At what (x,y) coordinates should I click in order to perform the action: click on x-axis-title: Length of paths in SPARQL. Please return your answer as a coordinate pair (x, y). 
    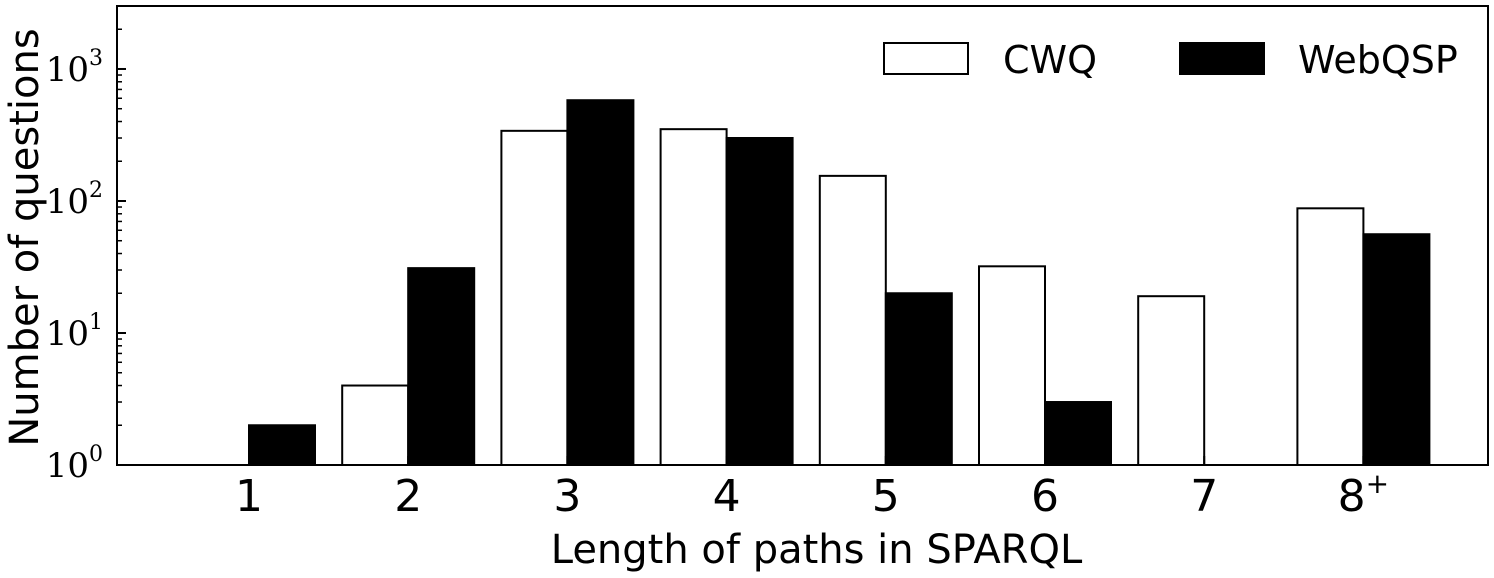
    Looking at the image, I should click on (817, 550).